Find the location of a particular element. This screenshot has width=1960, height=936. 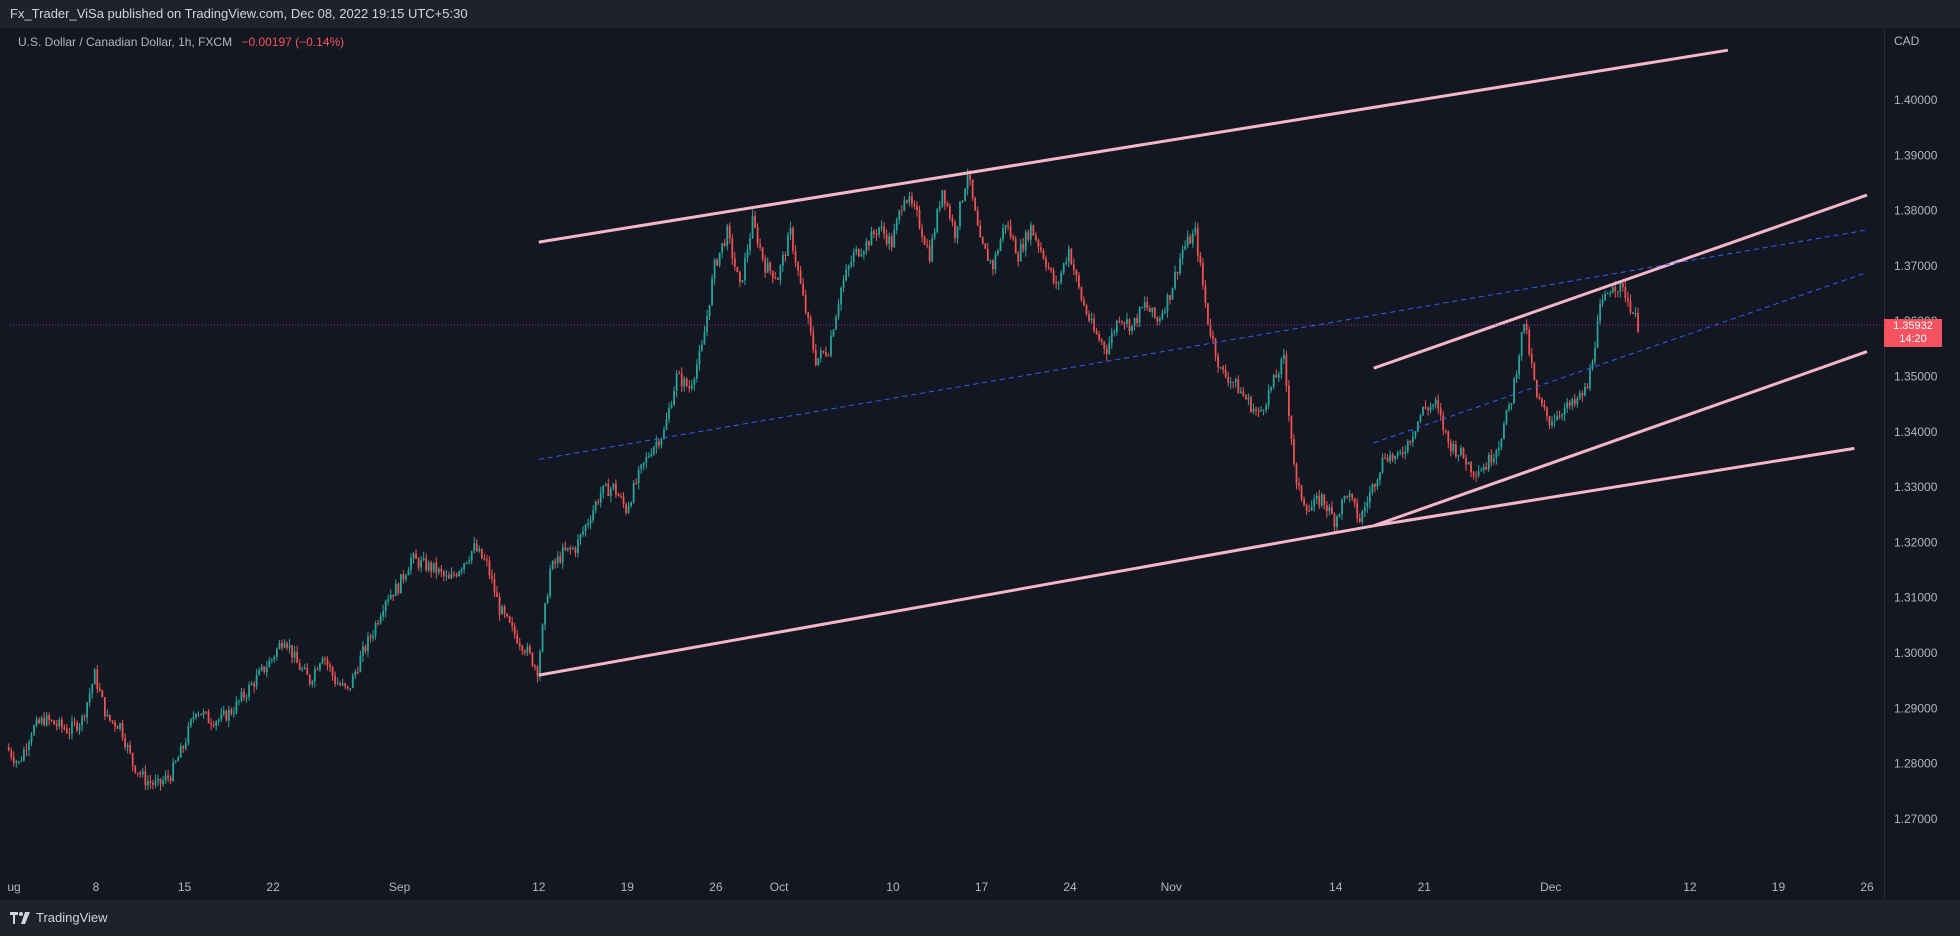

trendline-dashed is located at coordinates (1620, 358).